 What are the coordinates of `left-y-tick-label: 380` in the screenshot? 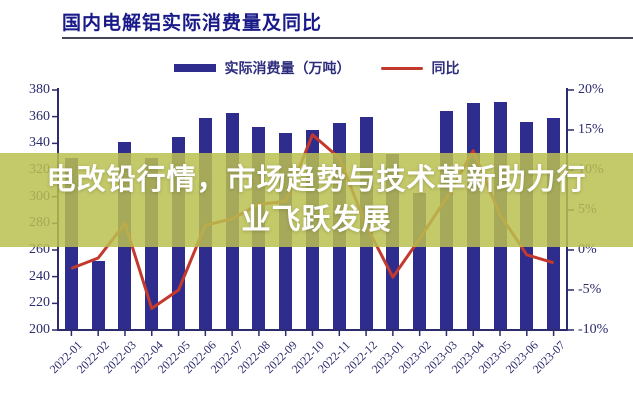 It's located at (39, 89).